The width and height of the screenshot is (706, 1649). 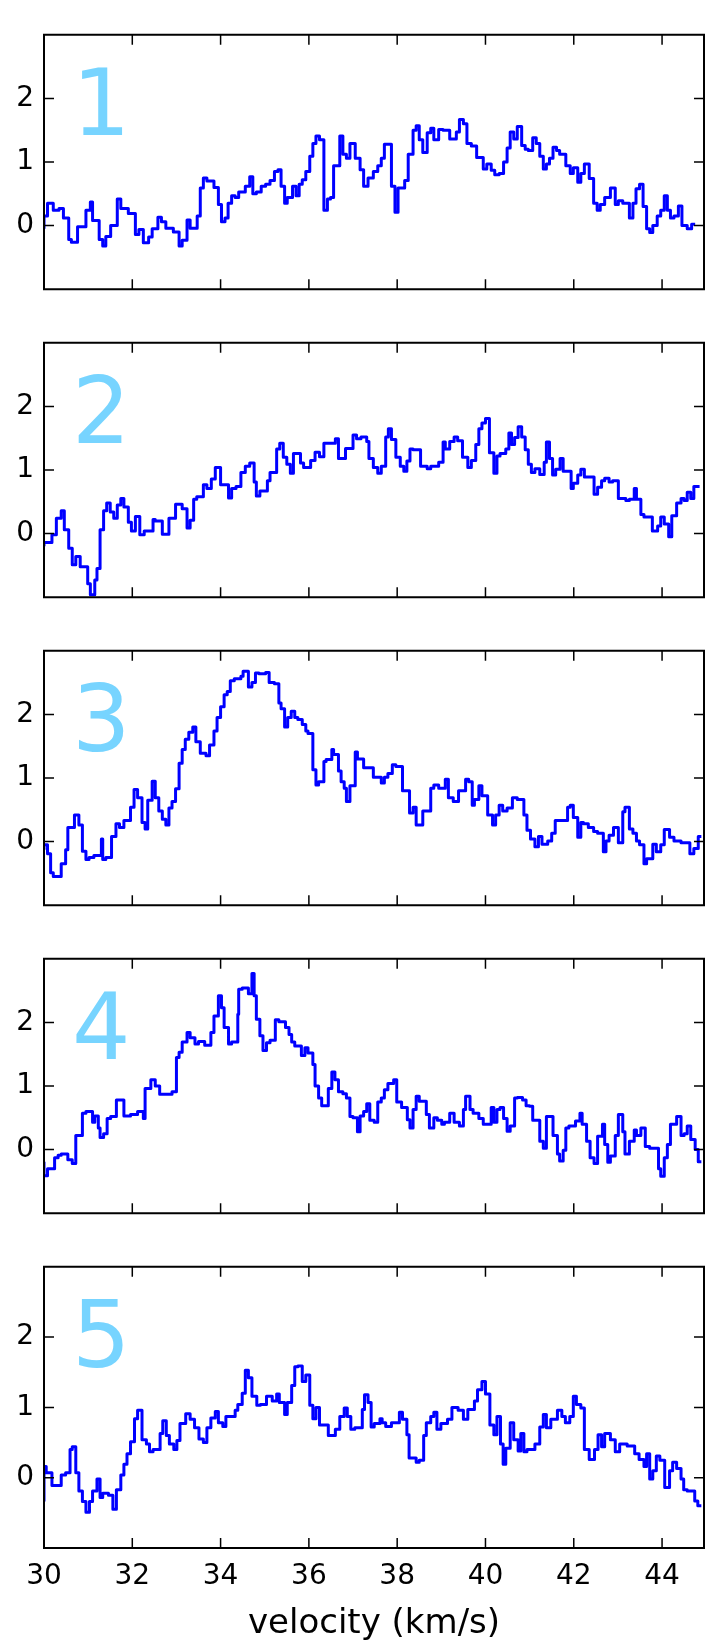 I want to click on annotation: 3, so click(x=101, y=719).